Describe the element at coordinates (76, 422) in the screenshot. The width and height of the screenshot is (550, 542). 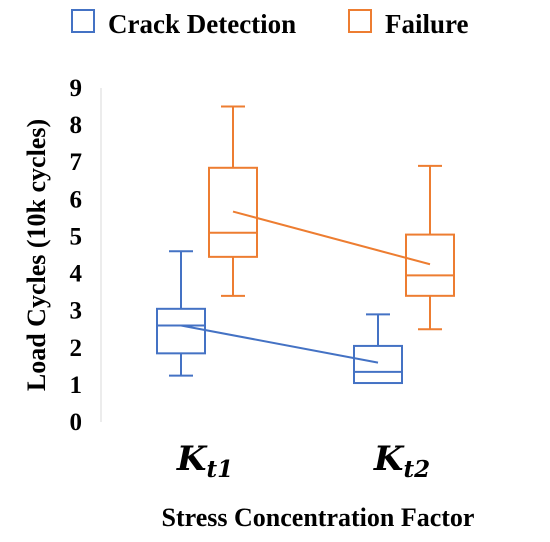
I see `y-tick-label: 0` at that location.